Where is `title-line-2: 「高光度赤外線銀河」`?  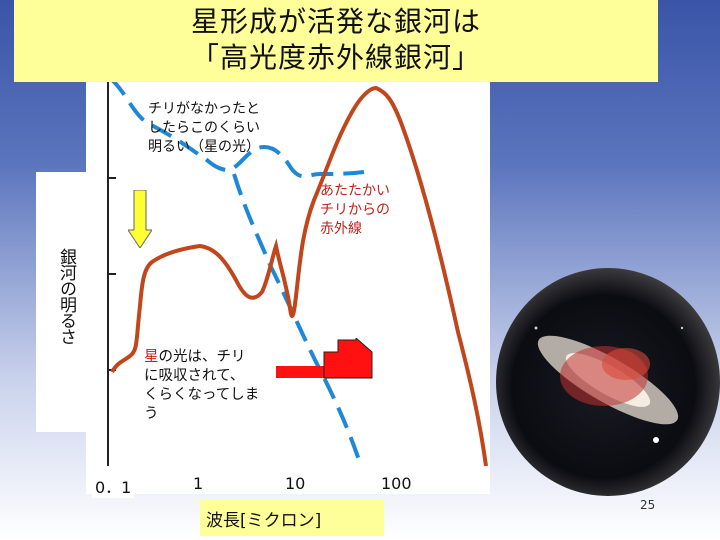 title-line-2: 「高光度赤外線銀河」 is located at coordinates (335, 57).